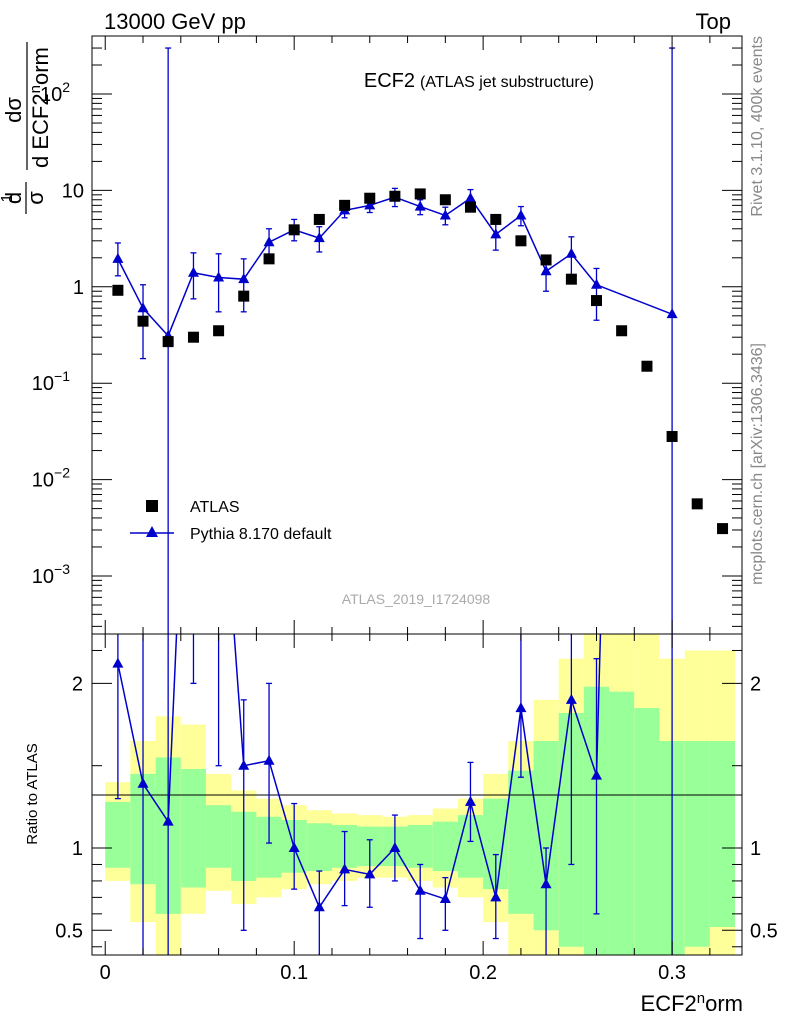 Image resolution: width=786 pixels, height=1024 pixels. I want to click on side-label-rivet: Rivet 3.1.10, 400k events, so click(757, 126).